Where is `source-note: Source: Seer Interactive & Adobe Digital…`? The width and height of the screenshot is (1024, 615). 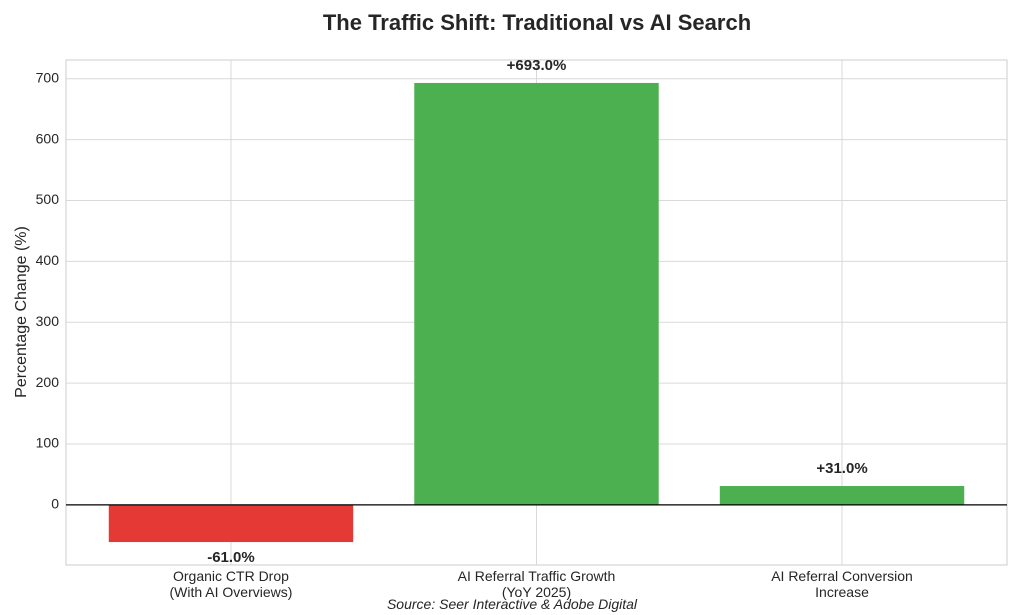
source-note: Source: Seer Interactive & Adobe Digital… is located at coordinates (512, 605).